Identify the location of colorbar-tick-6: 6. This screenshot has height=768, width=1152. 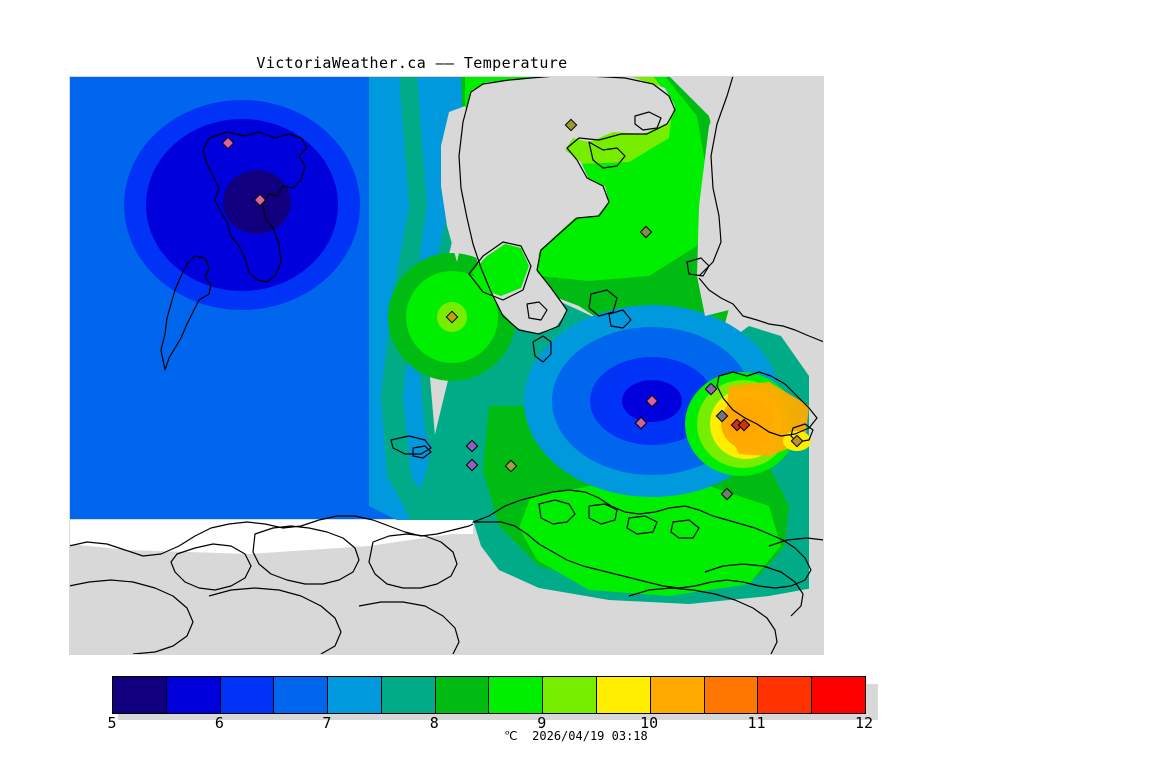
(219, 723).